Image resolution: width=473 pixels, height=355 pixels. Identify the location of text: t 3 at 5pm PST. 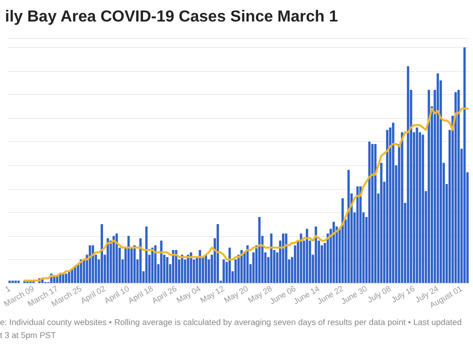
(28, 335).